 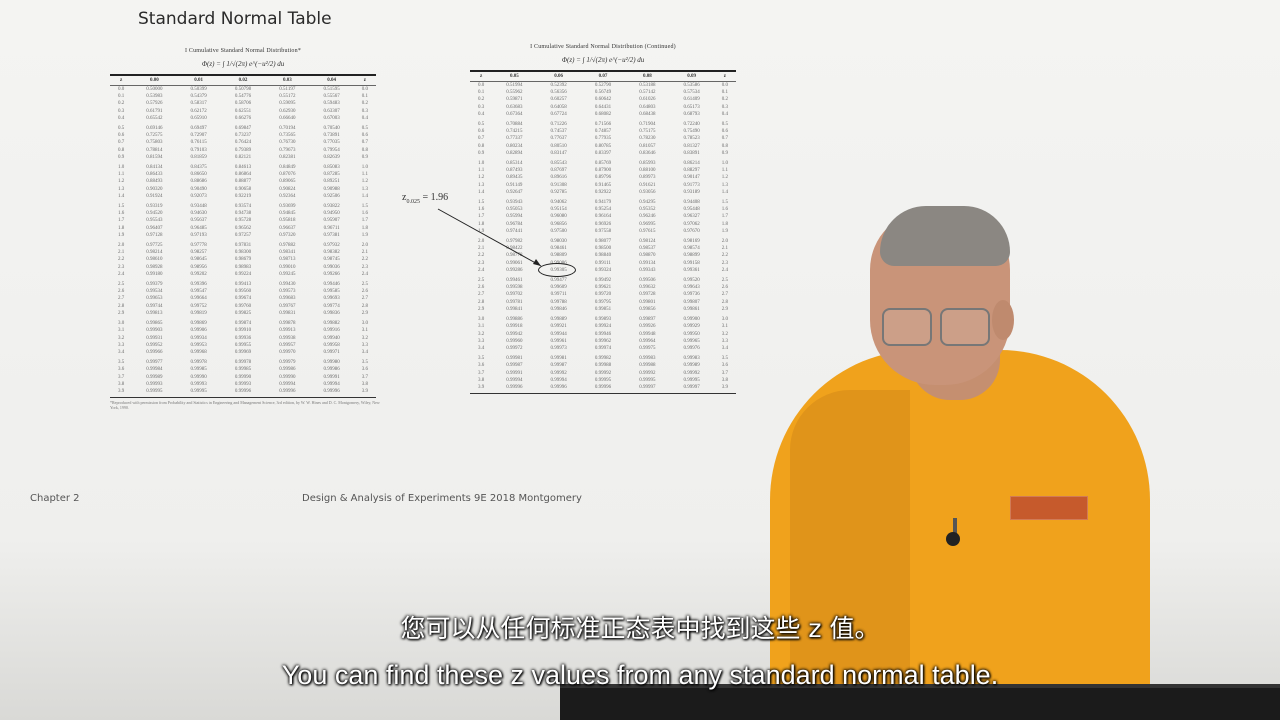 What do you see at coordinates (287, 331) in the screenshot?
I see `table-cell: 0.99913` at bounding box center [287, 331].